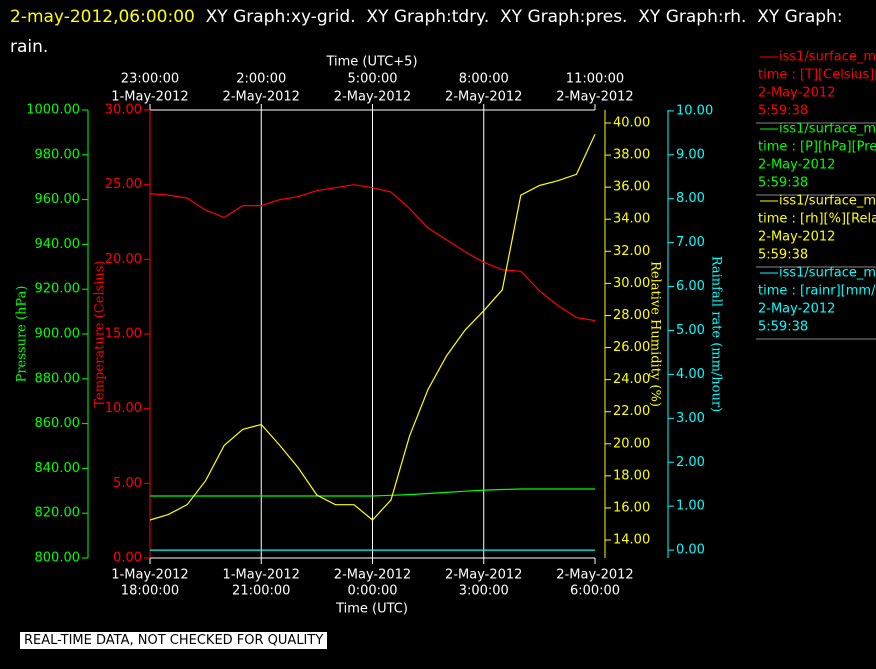 The width and height of the screenshot is (876, 669). What do you see at coordinates (631, 315) in the screenshot?
I see `y-tick-label: 28.00` at bounding box center [631, 315].